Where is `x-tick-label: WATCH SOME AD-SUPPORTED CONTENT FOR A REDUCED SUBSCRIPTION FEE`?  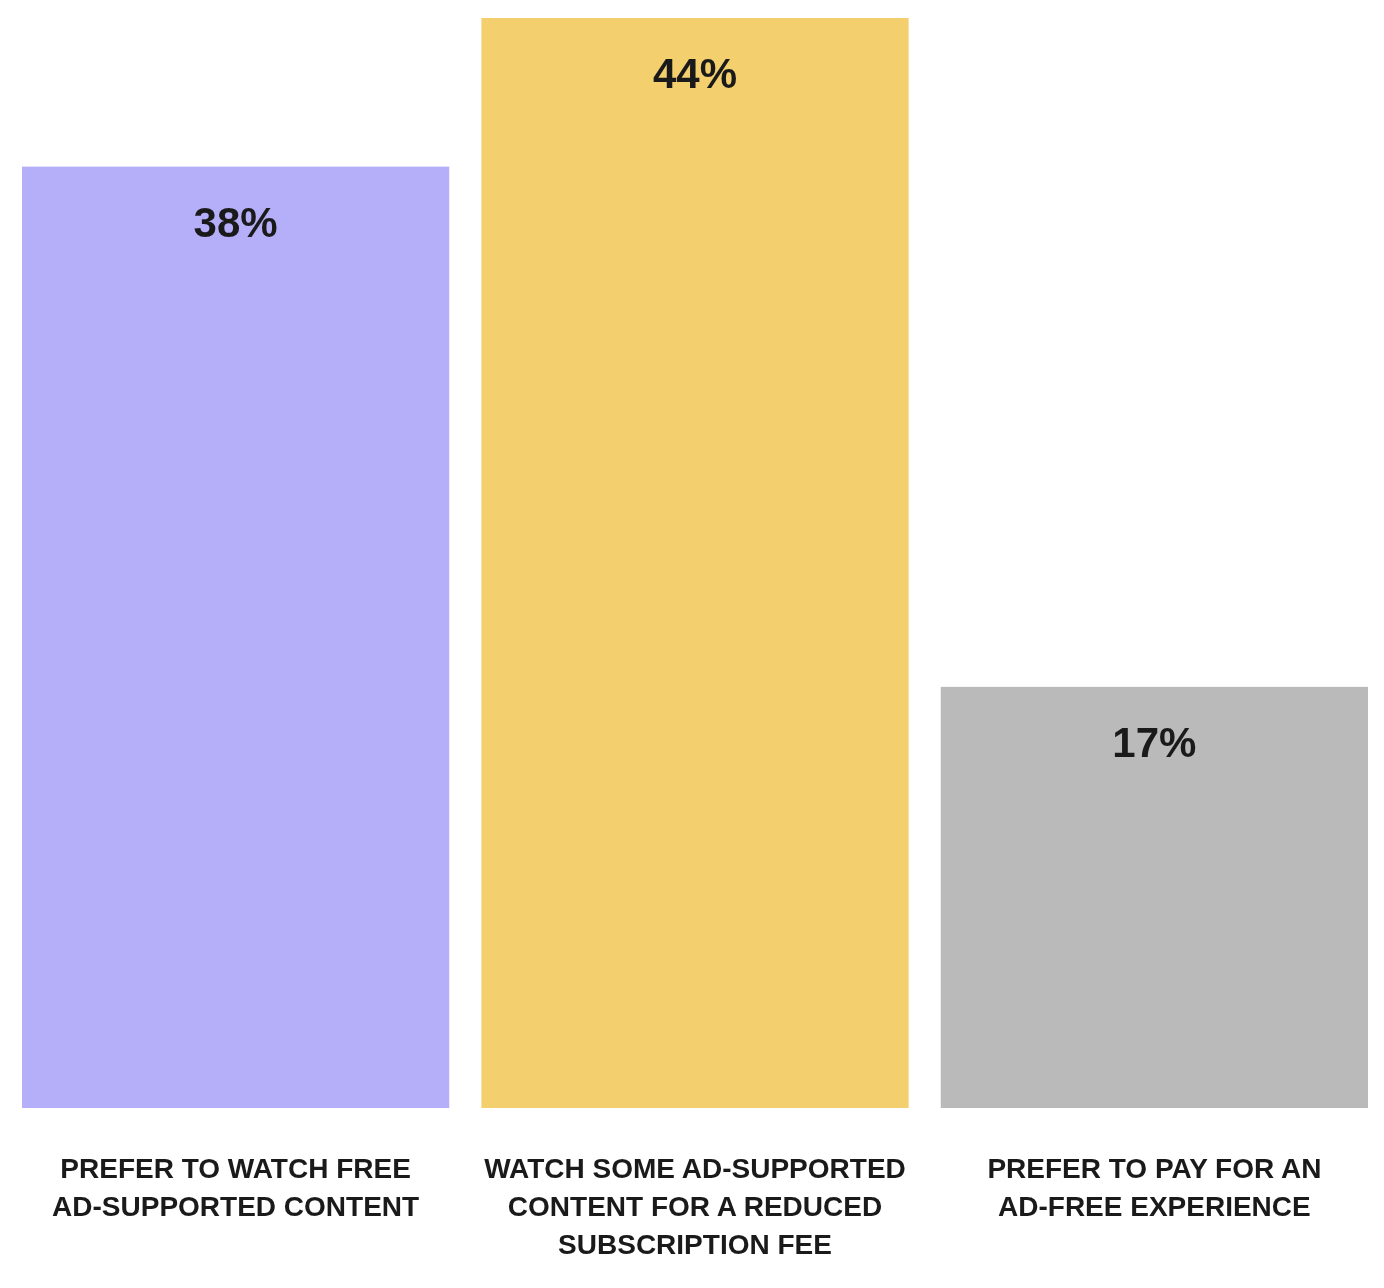
x-tick-label: WATCH SOME AD-SUPPORTED CONTENT FOR A REDUCED SUBSCRIPTION FEE is located at coordinates (695, 1206).